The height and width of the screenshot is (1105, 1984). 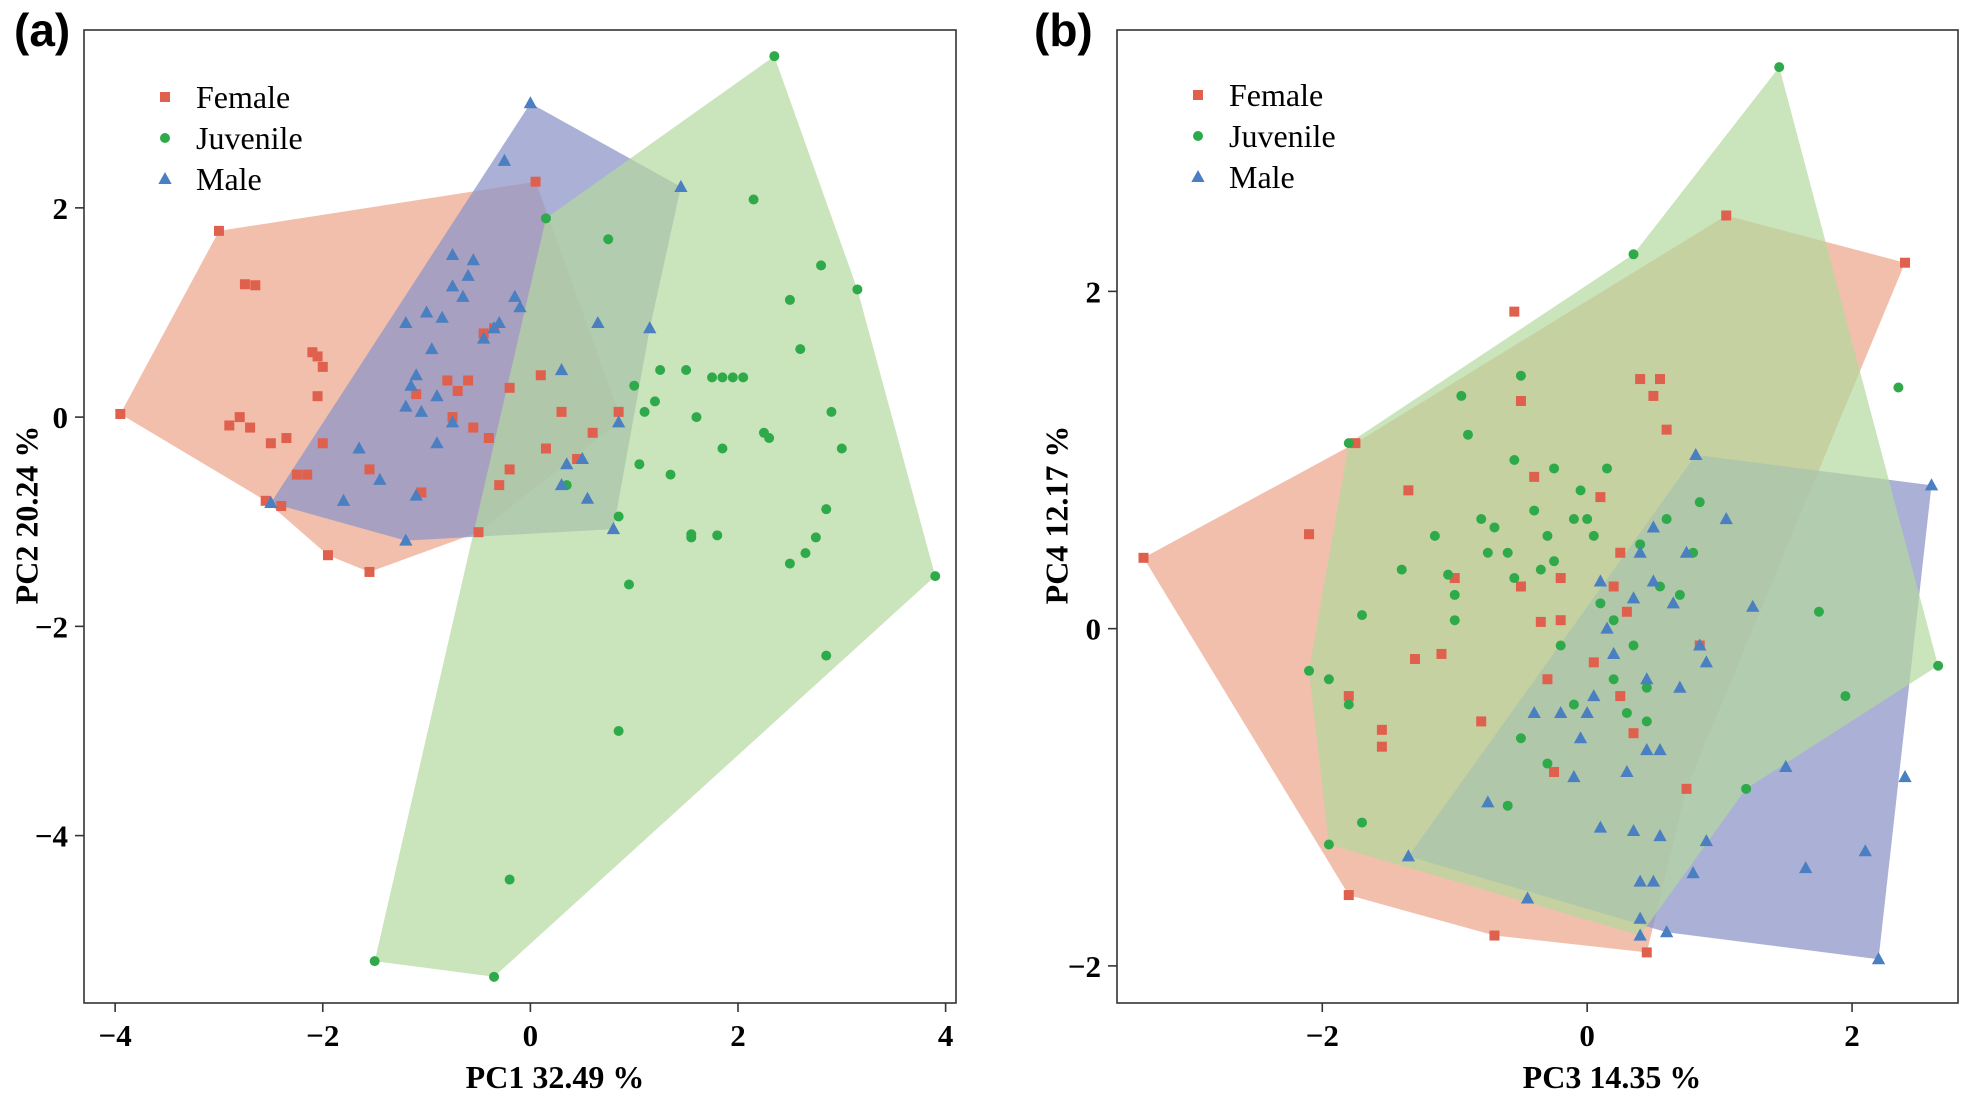 I want to click on panel-a-x-tick-label: −2, so click(x=322, y=1035).